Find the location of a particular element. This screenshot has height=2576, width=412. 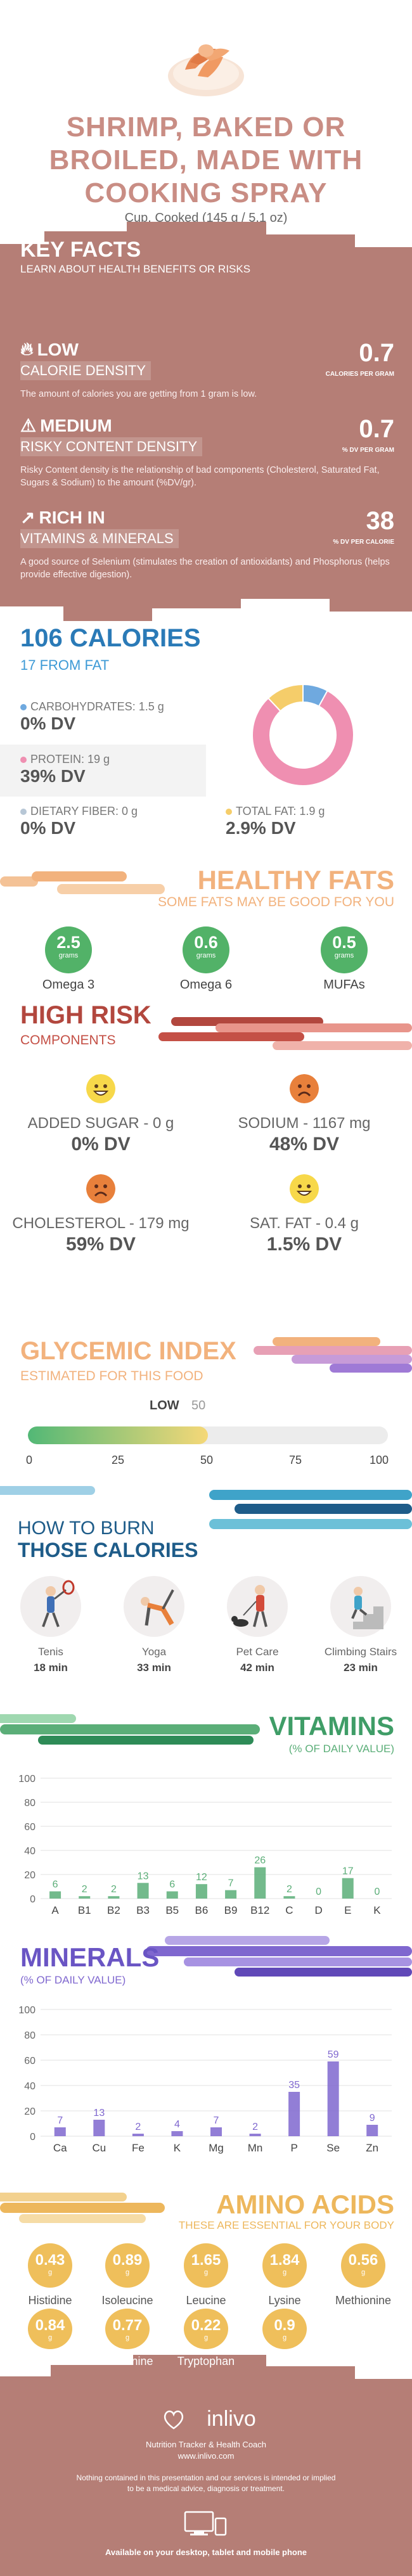

bar-value-label: 6 is located at coordinates (55, 1885).